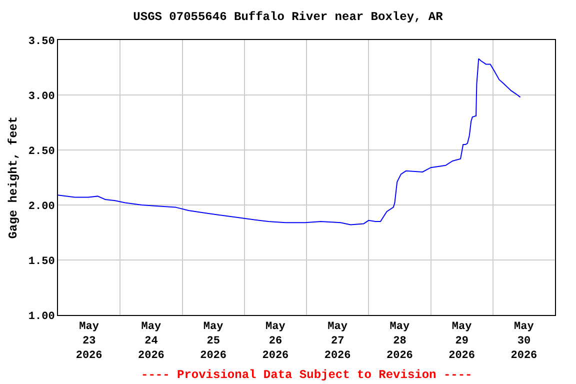 This screenshot has width=576, height=384. What do you see at coordinates (337, 341) in the screenshot?
I see `x-tick-label: May 27 2026` at bounding box center [337, 341].